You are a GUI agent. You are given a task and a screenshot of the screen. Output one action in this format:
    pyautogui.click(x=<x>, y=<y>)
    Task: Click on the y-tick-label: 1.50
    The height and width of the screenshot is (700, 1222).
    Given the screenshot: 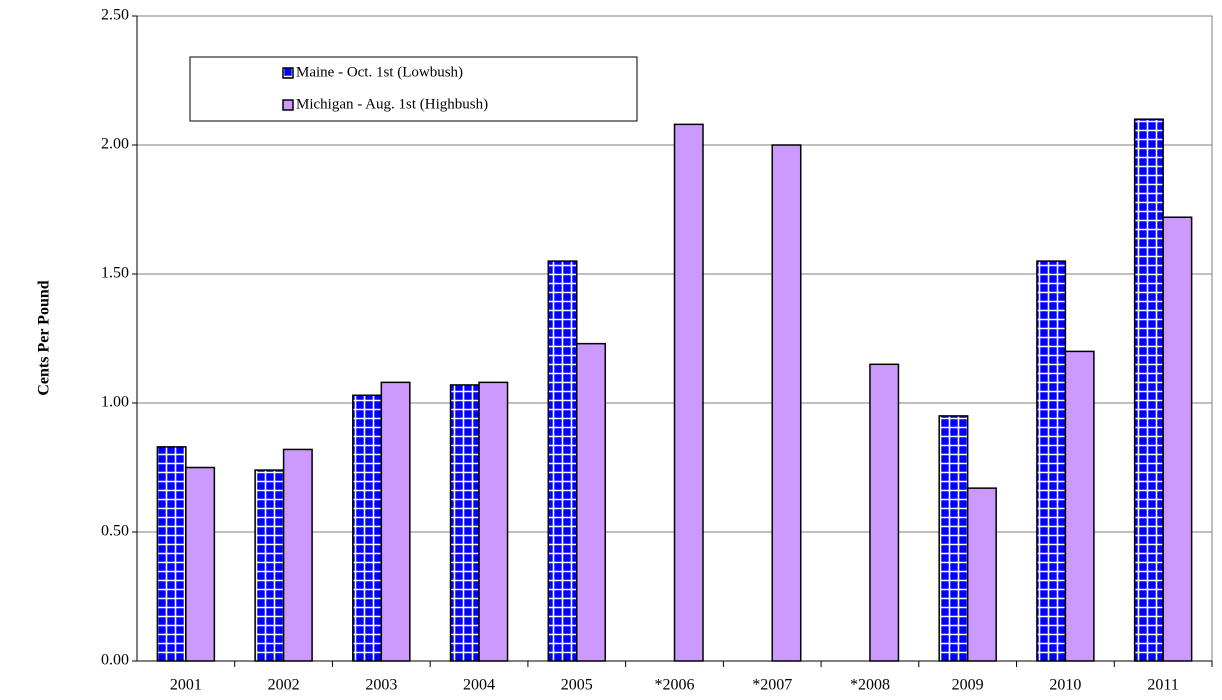 What is the action you would take?
    pyautogui.click(x=115, y=273)
    